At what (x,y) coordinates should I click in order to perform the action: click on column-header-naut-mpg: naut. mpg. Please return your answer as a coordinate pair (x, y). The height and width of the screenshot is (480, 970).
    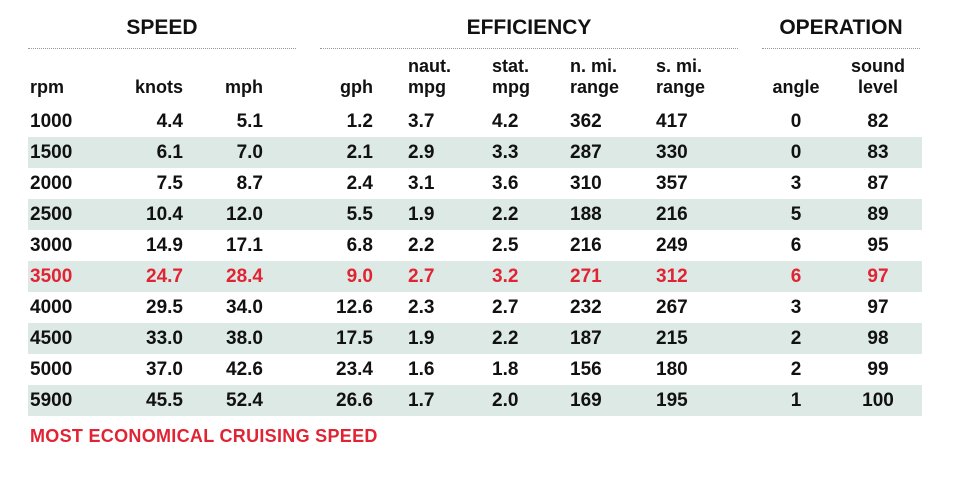
    Looking at the image, I should click on (434, 74).